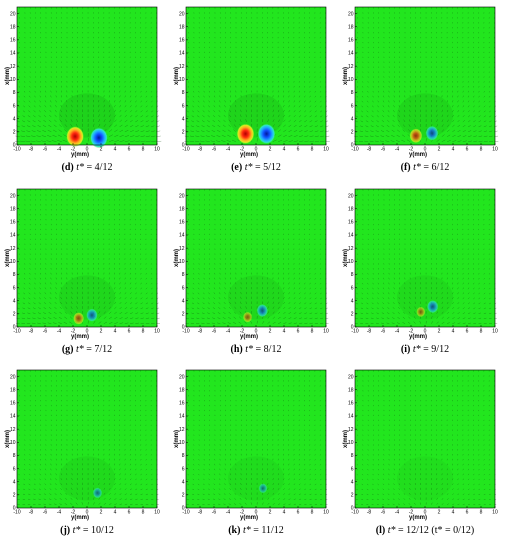  I want to click on y-axis-label: x(mm), so click(346, 439).